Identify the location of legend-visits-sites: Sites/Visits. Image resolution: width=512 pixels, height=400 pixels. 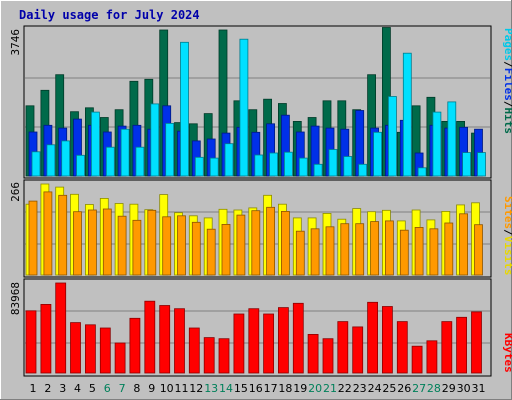
(507, 236).